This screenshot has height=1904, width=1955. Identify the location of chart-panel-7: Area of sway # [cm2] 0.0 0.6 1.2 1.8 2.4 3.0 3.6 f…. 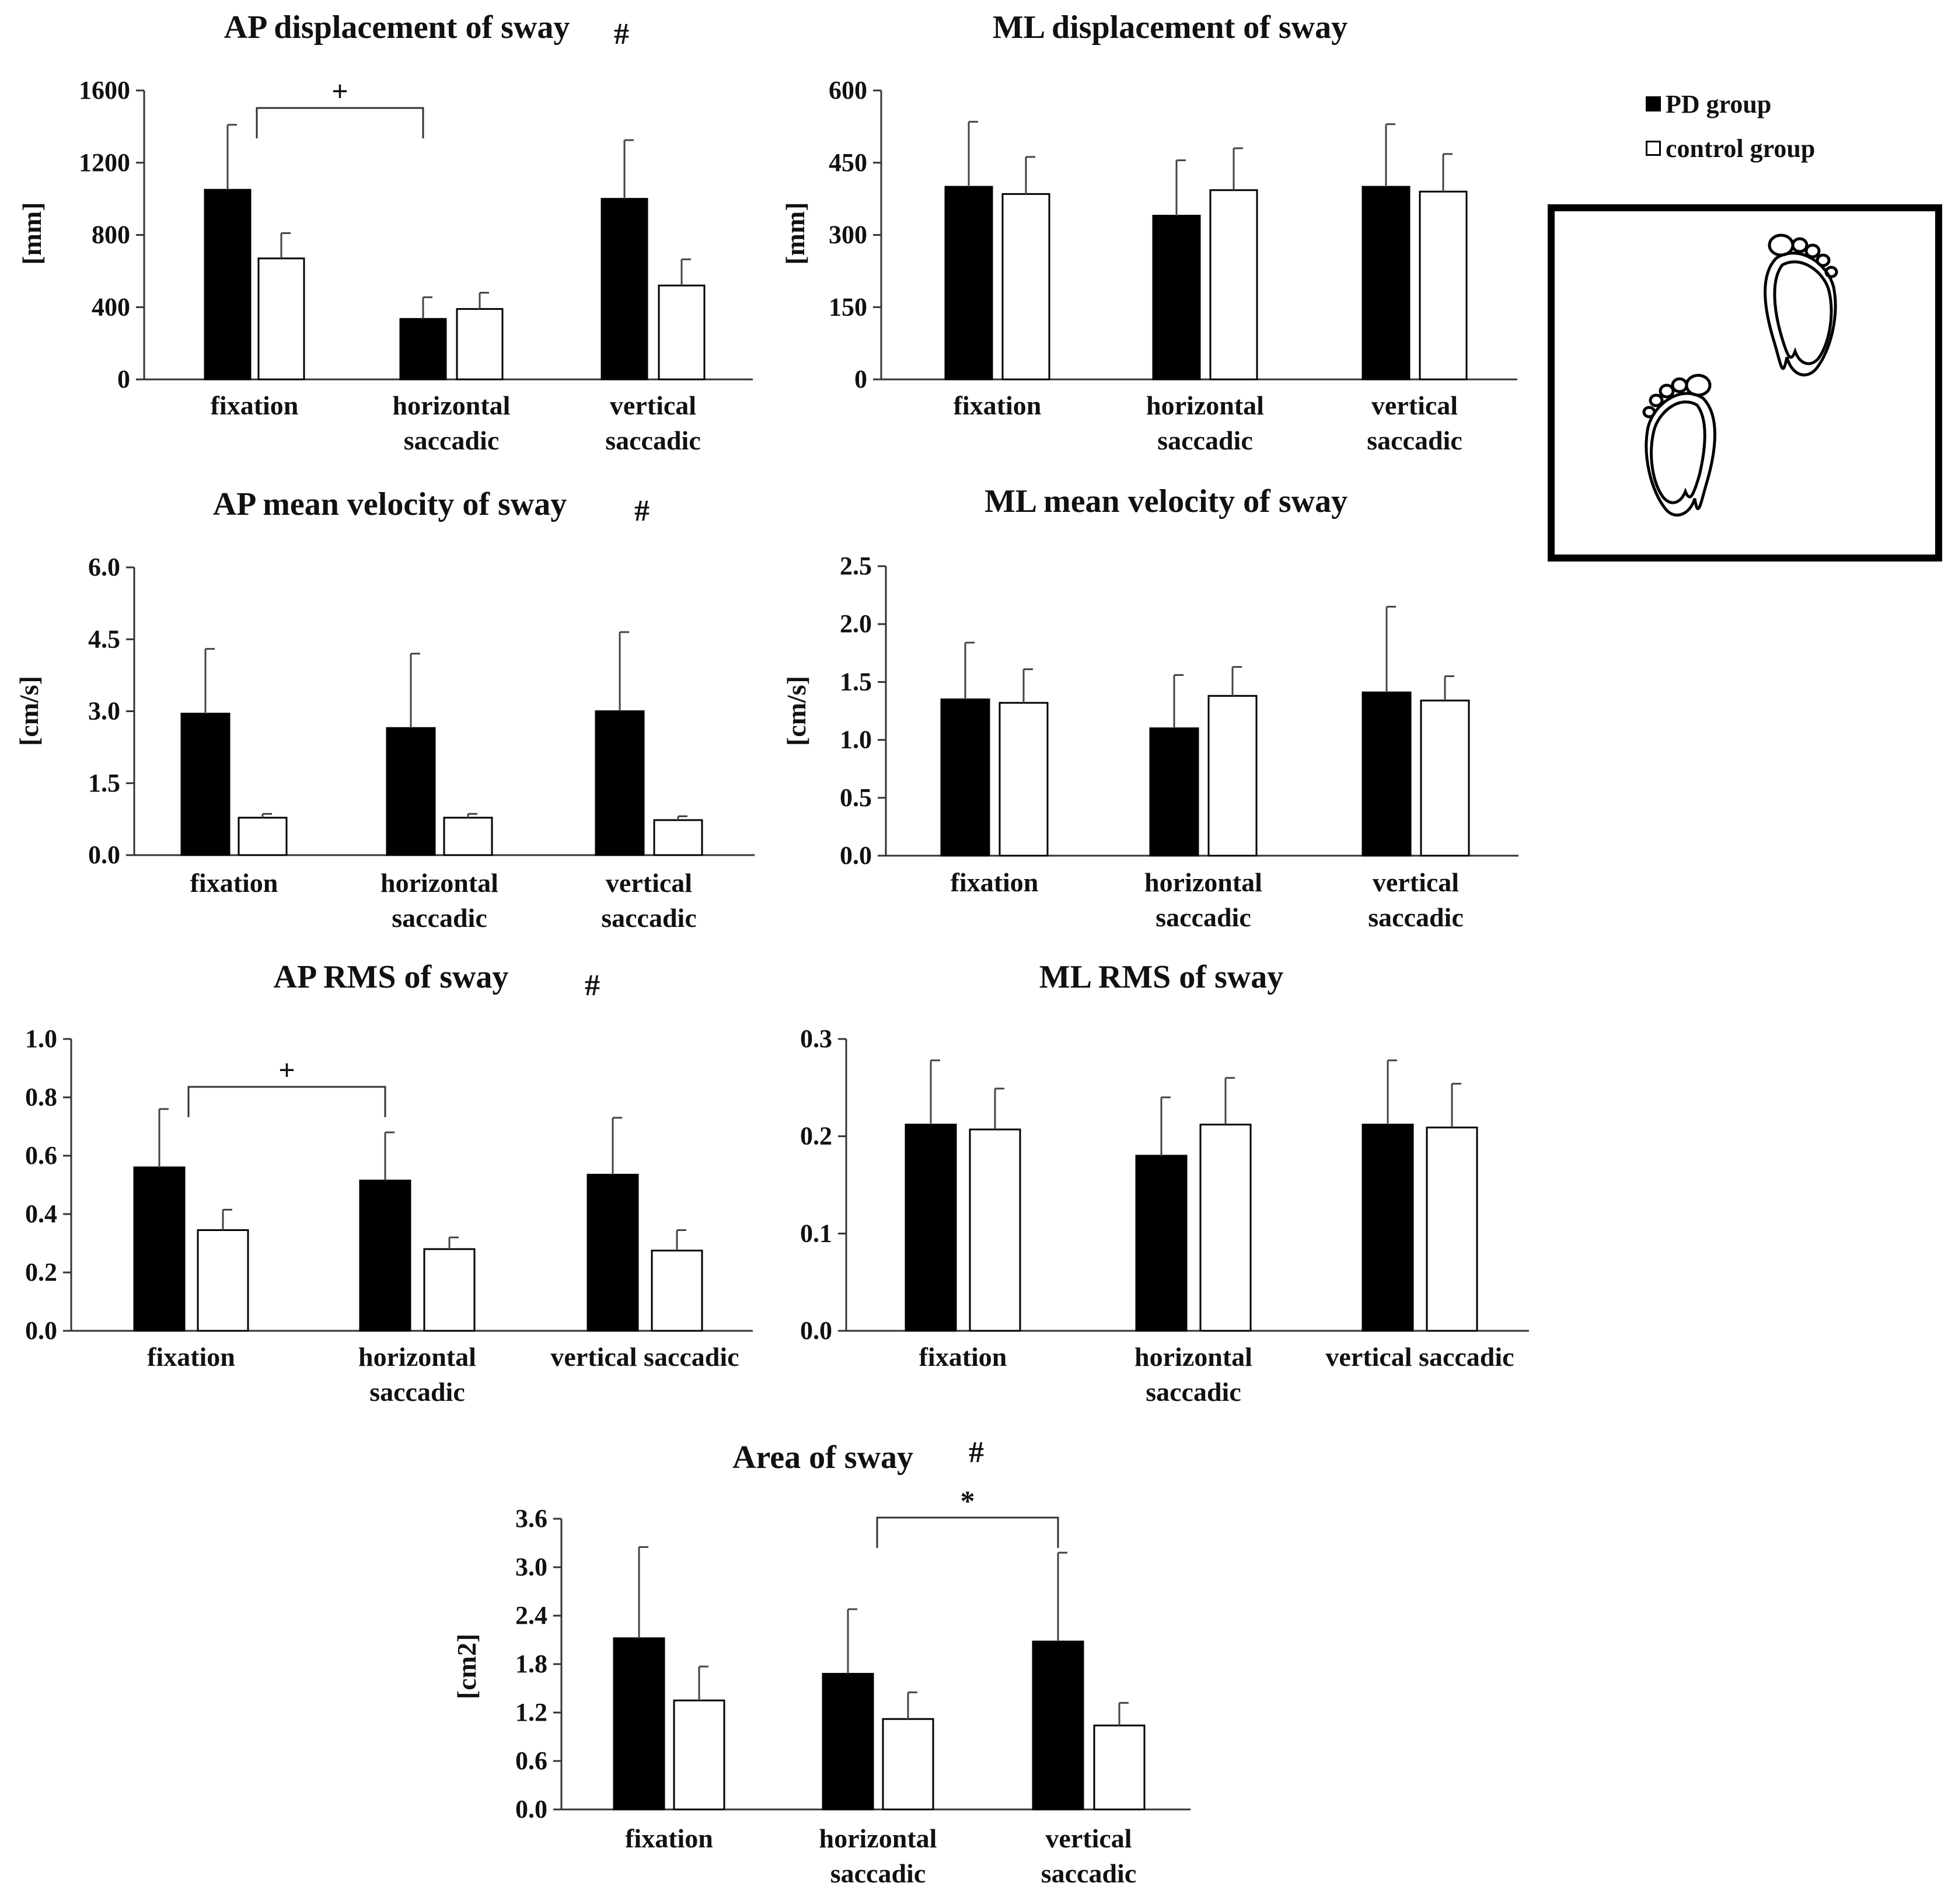
(821, 1662).